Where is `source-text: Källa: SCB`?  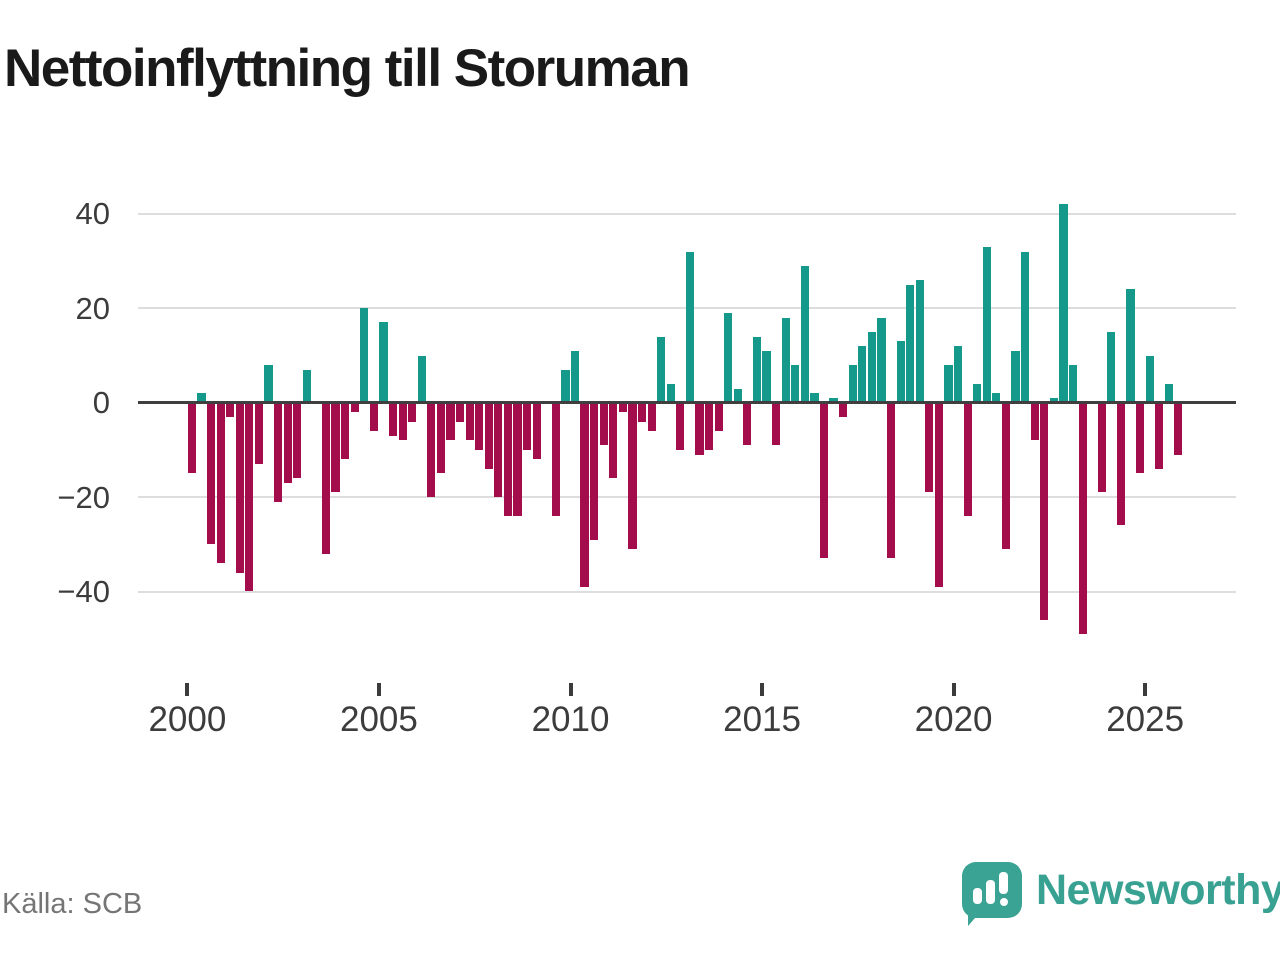
source-text: Källa: SCB is located at coordinates (72, 904).